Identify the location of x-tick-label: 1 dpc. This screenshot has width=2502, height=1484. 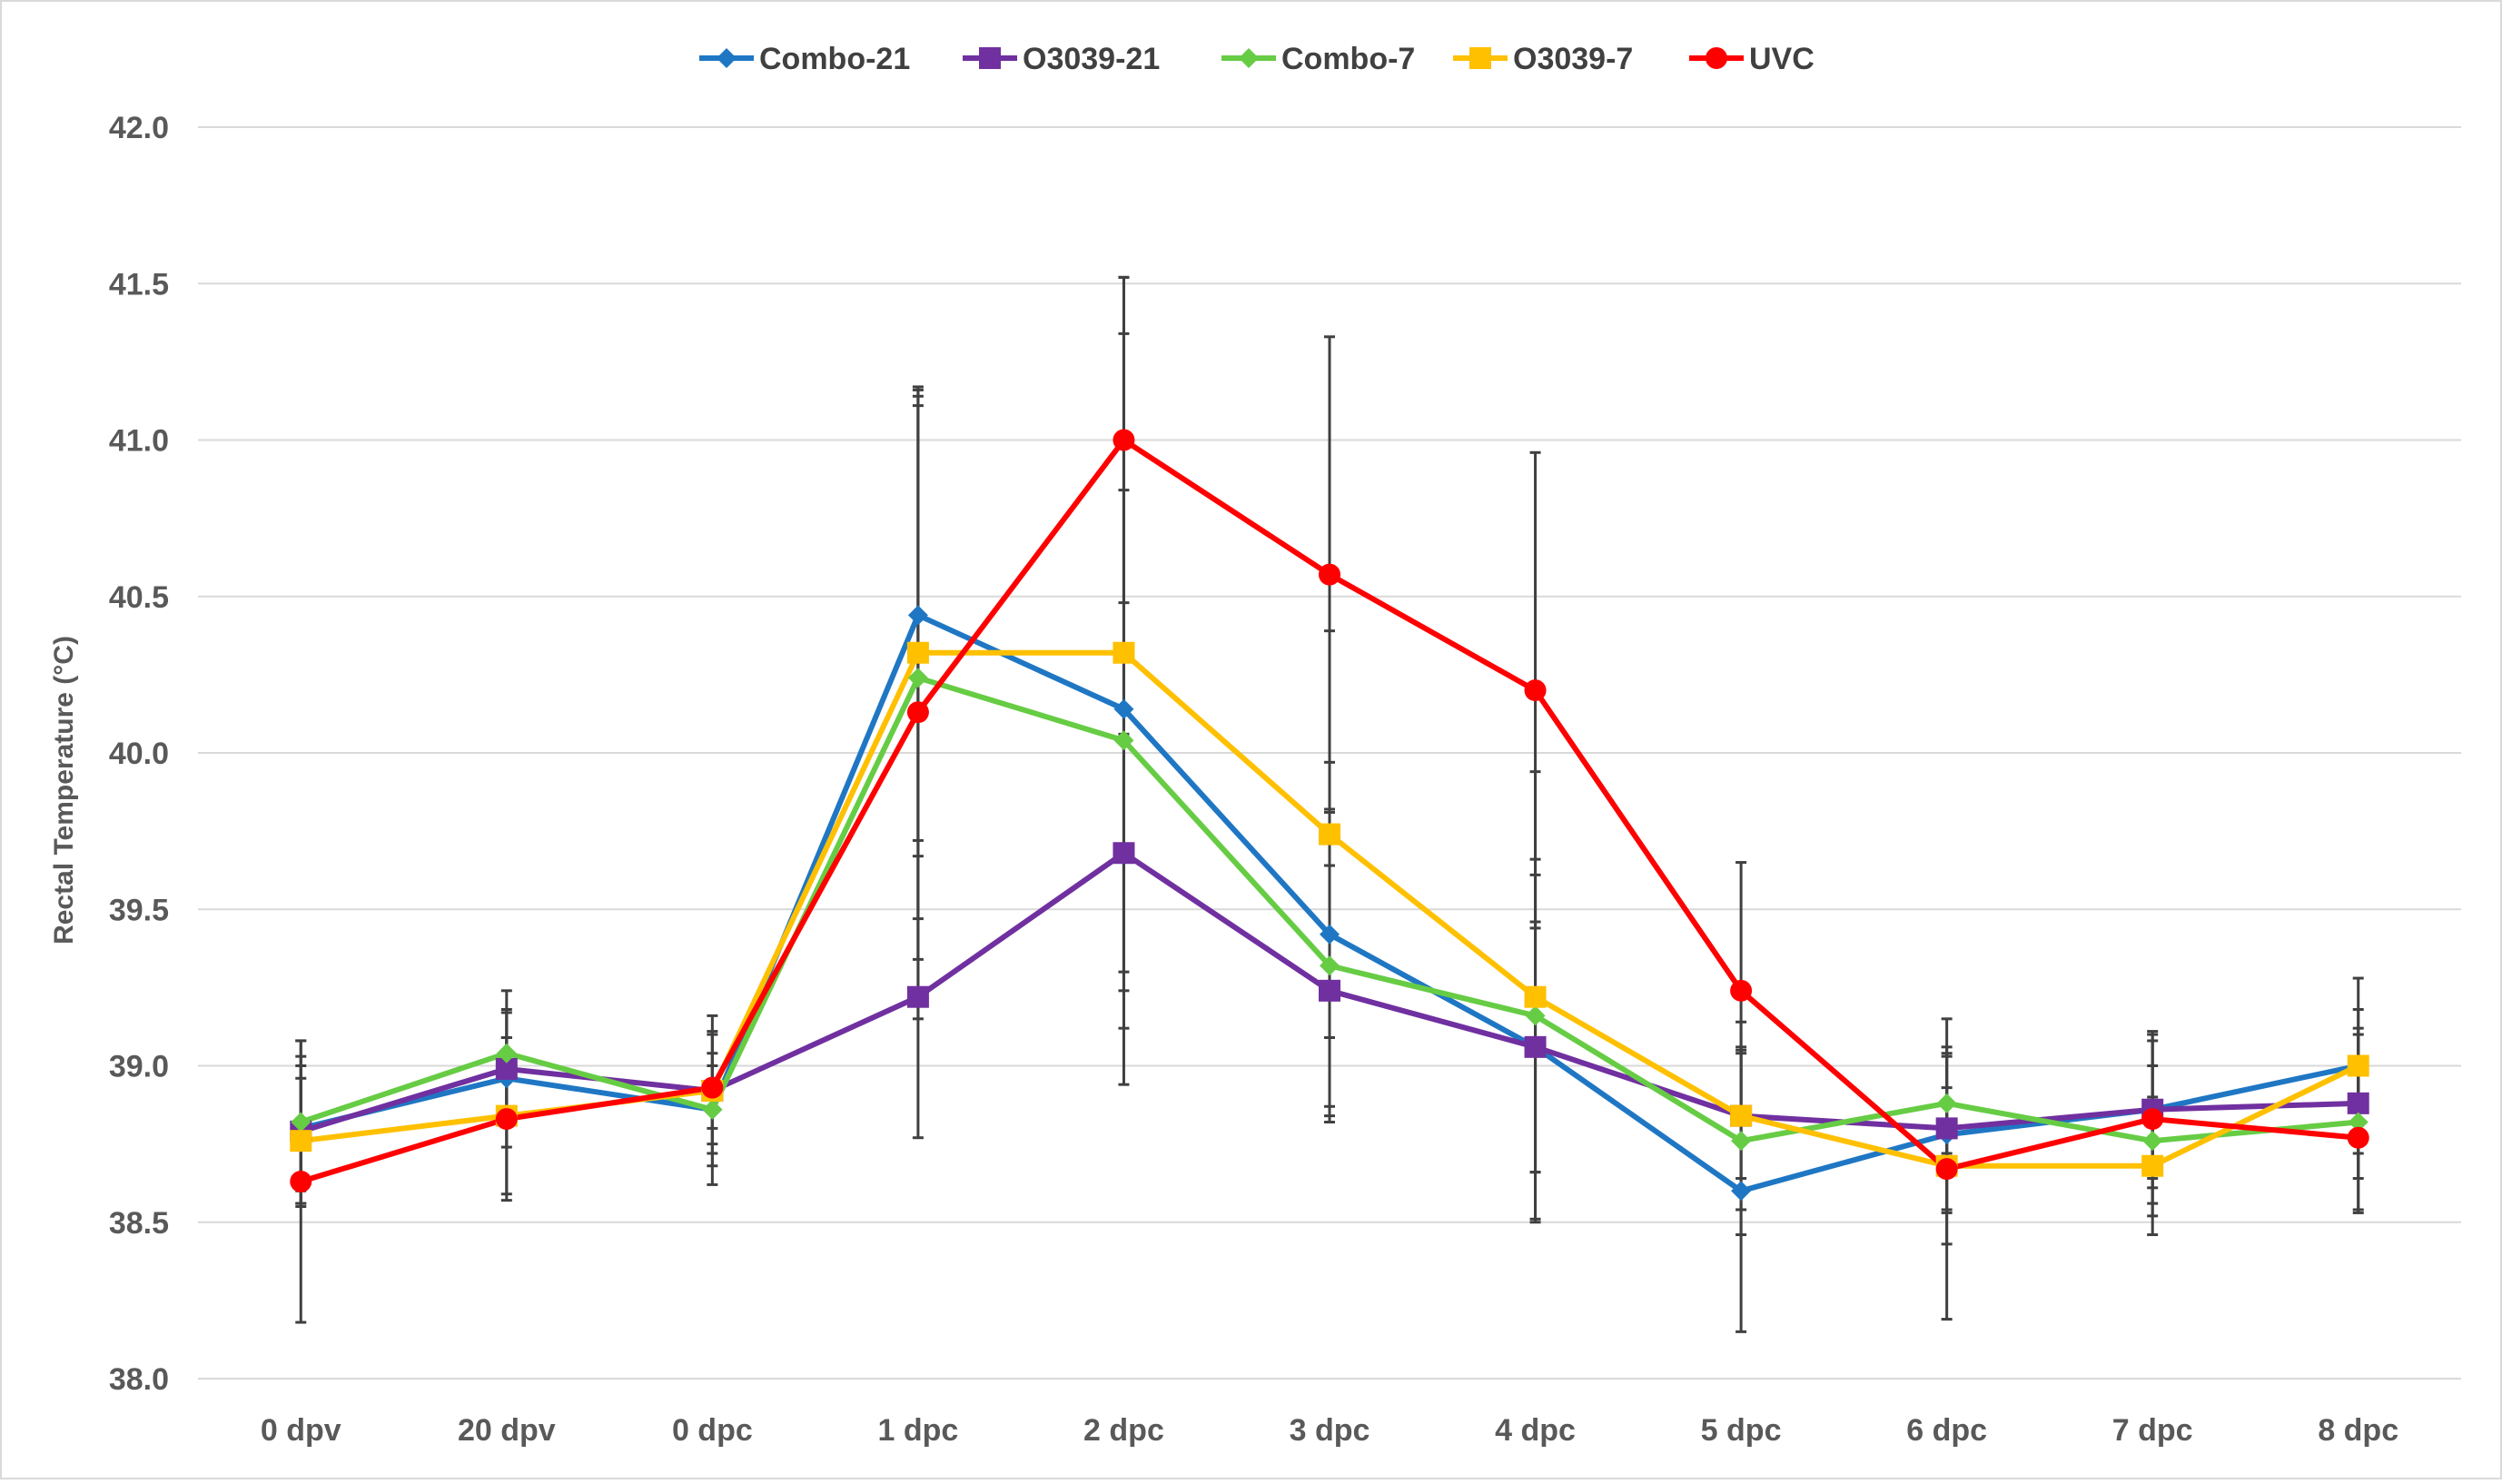
(918, 1430).